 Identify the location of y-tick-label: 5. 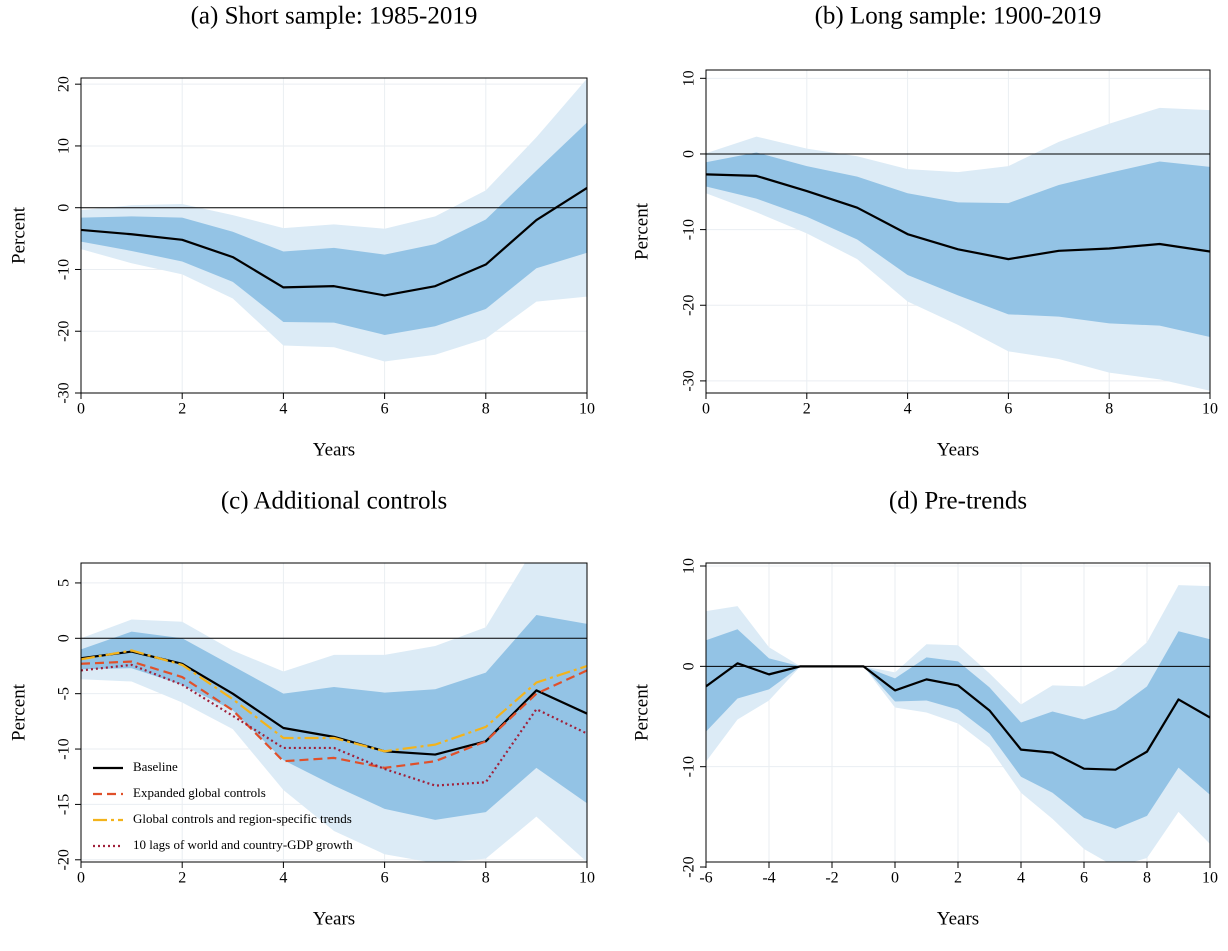
(64, 583).